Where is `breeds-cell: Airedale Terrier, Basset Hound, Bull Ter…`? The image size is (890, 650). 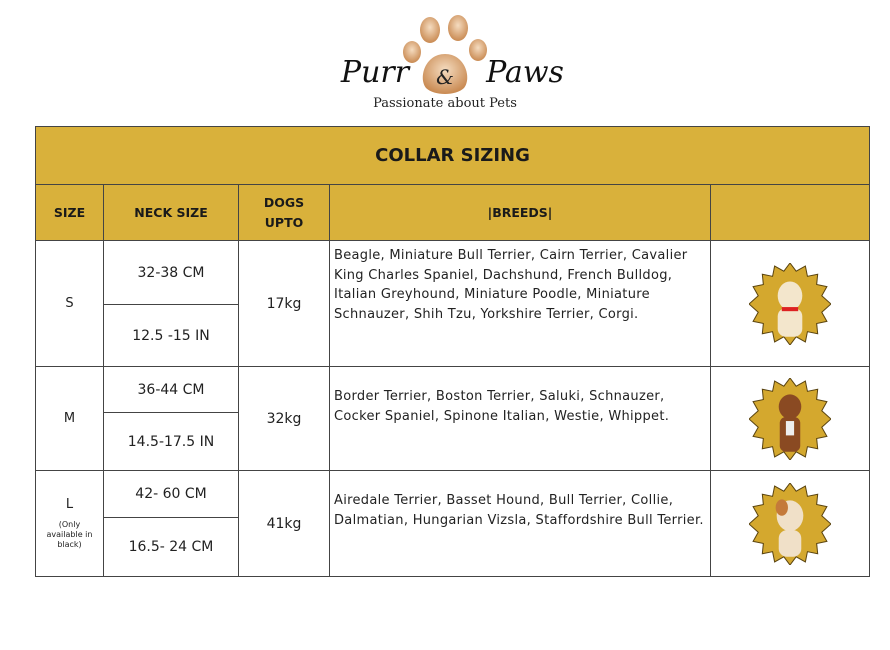
breeds-cell: Airedale Terrier, Basset Hound, Bull Ter… is located at coordinates (520, 523).